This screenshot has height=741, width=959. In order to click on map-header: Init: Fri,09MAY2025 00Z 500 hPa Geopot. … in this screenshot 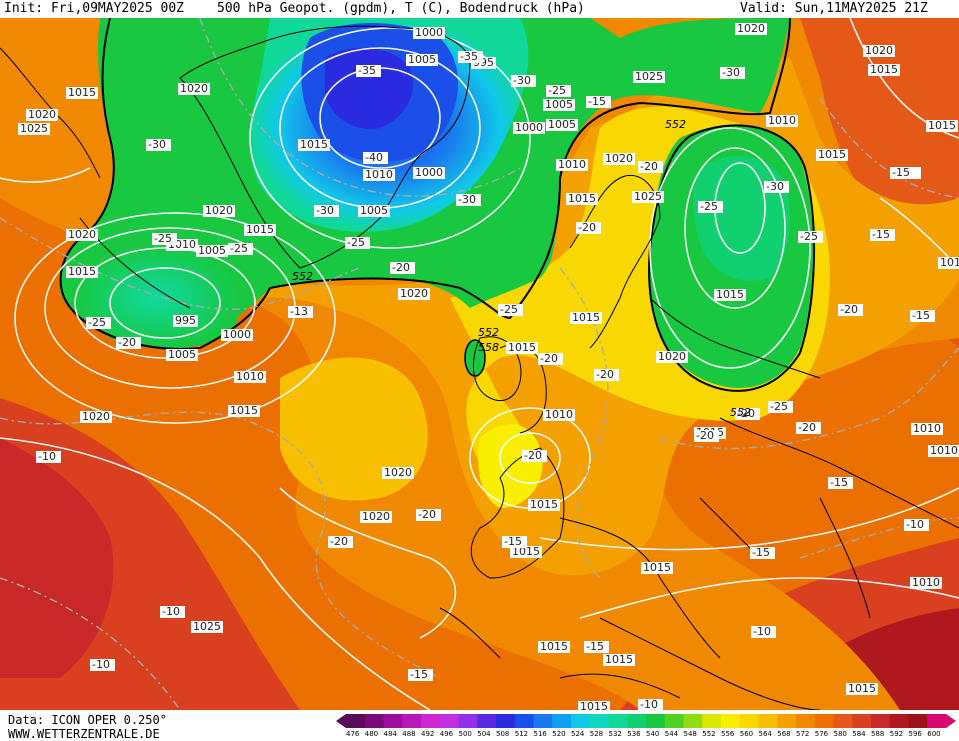, I will do `click(479, 9)`.